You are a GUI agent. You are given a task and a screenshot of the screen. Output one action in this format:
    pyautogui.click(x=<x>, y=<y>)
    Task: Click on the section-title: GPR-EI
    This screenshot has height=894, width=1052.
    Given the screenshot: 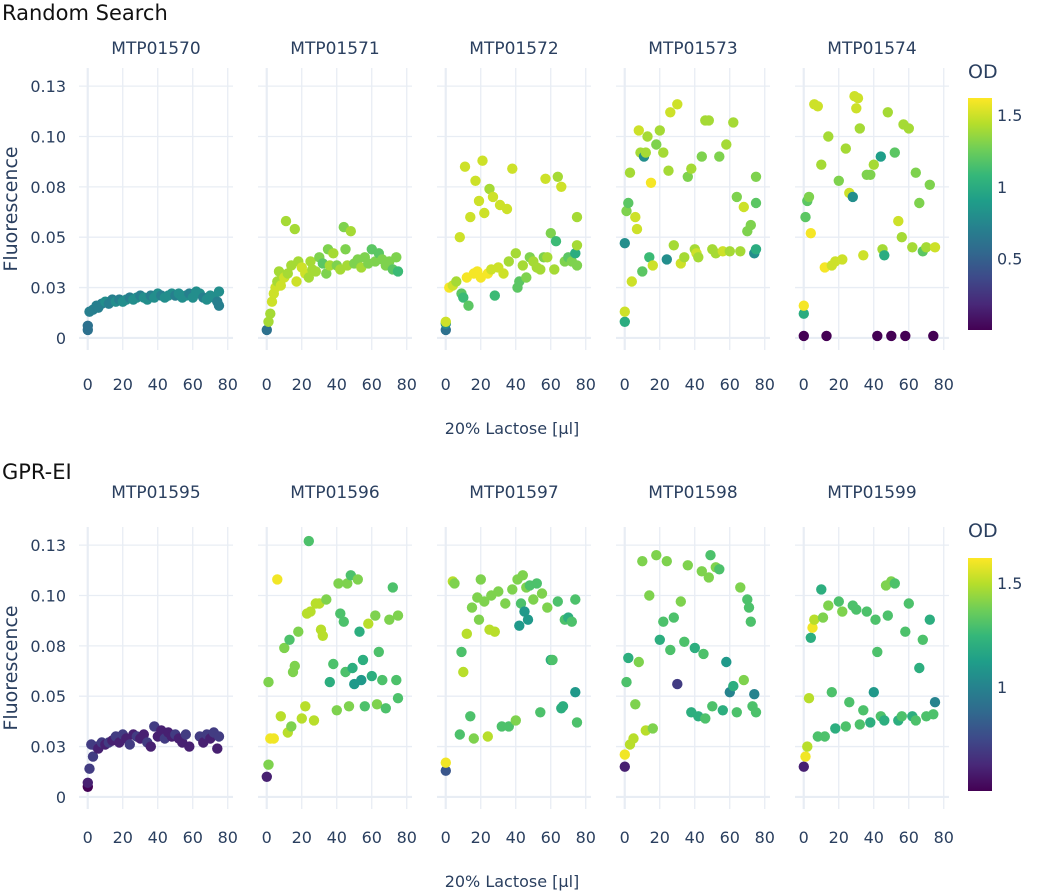 What is the action you would take?
    pyautogui.click(x=37, y=472)
    